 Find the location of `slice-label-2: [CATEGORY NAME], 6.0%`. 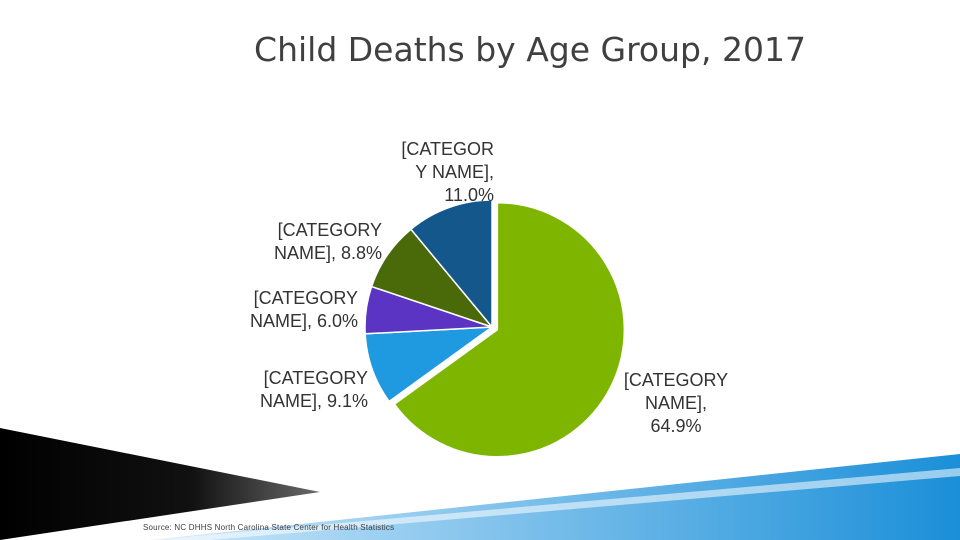

slice-label-2: [CATEGORY NAME], 6.0% is located at coordinates (303, 309).